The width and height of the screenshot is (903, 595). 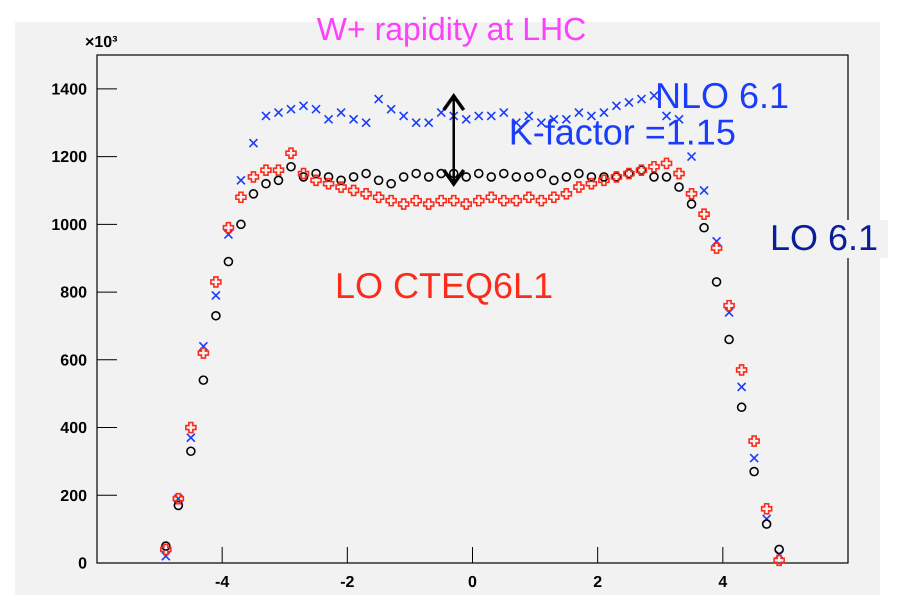 What do you see at coordinates (451, 29) in the screenshot?
I see `chart-title: W+ rapidity at LHC` at bounding box center [451, 29].